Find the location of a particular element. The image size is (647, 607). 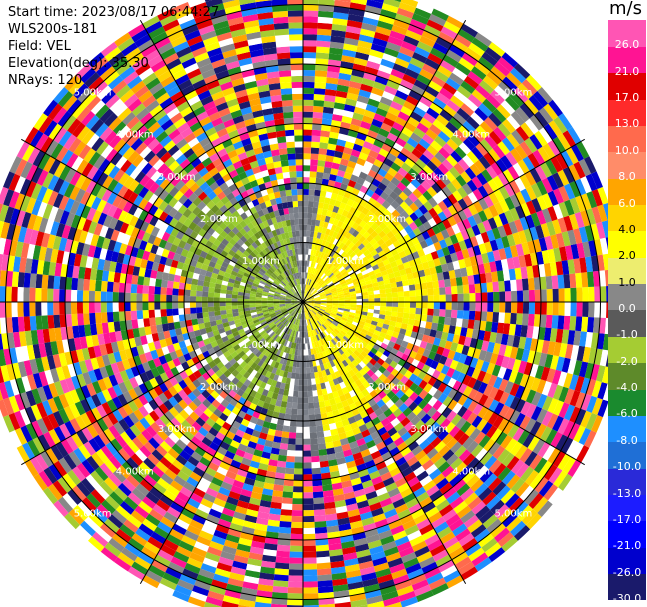

colorbar-tick-label: -26.0 is located at coordinates (627, 572).